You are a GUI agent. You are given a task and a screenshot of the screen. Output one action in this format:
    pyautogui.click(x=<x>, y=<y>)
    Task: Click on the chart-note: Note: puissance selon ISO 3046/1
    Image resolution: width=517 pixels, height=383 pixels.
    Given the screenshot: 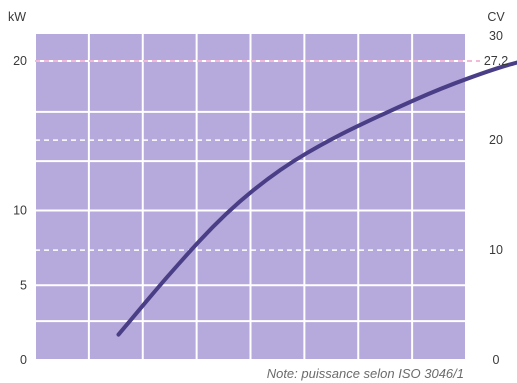 What is the action you would take?
    pyautogui.click(x=365, y=373)
    